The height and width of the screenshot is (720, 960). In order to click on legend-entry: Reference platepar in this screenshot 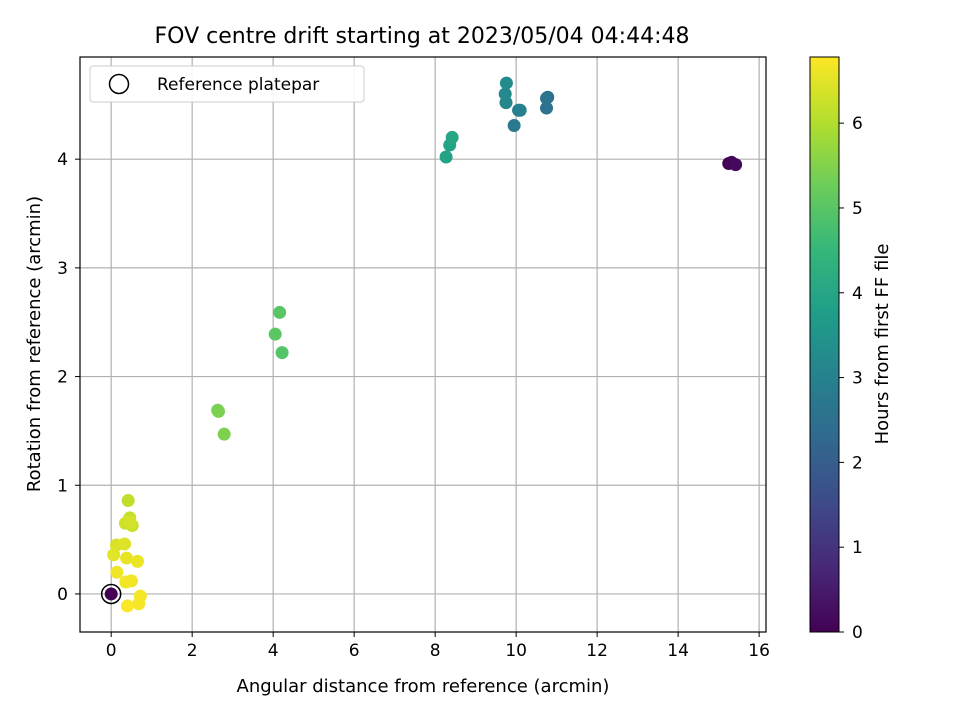, I will do `click(238, 85)`.